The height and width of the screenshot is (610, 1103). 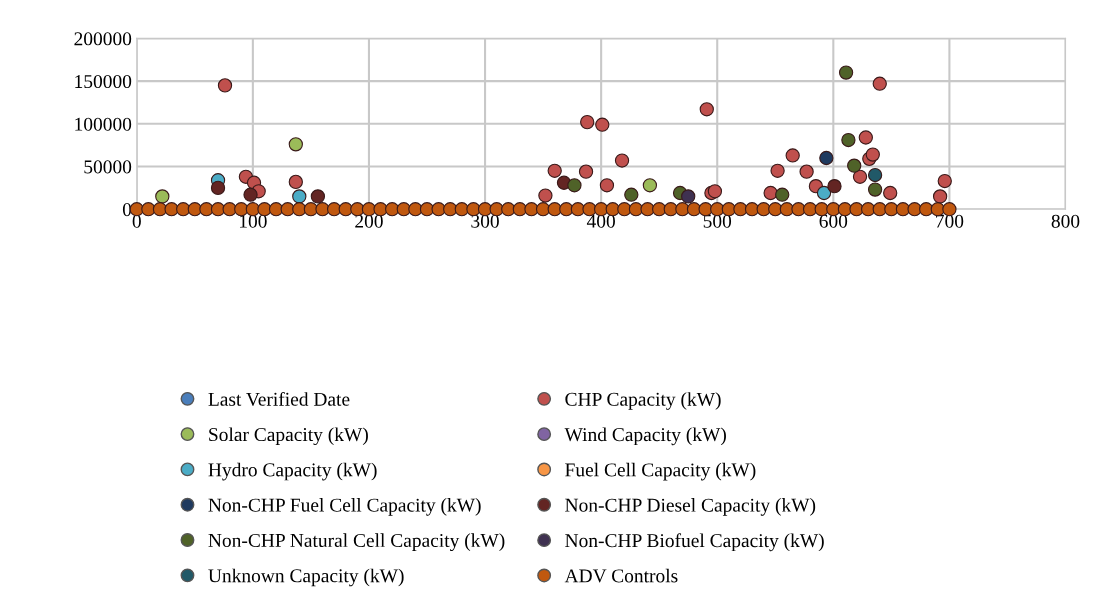 What do you see at coordinates (103, 39) in the screenshot?
I see `y-tick-label: 200000` at bounding box center [103, 39].